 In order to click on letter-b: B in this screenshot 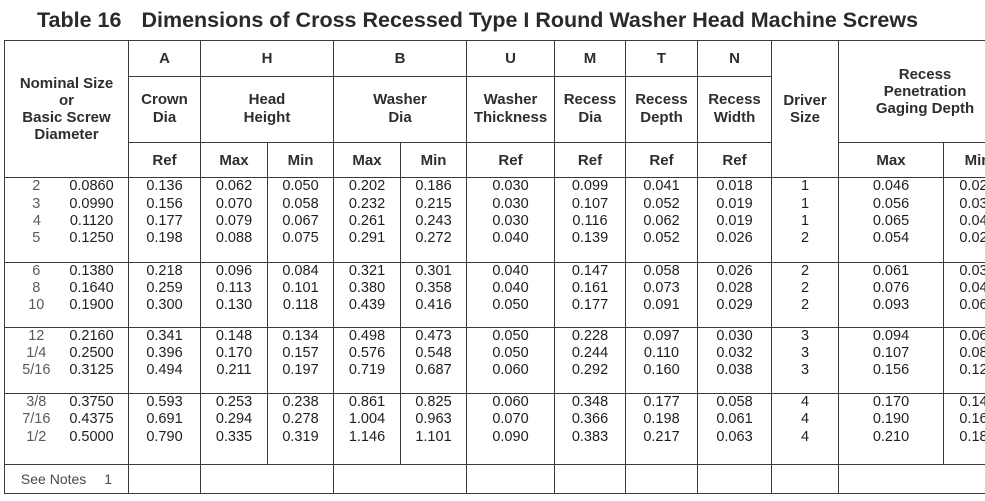, I will do `click(400, 58)`.